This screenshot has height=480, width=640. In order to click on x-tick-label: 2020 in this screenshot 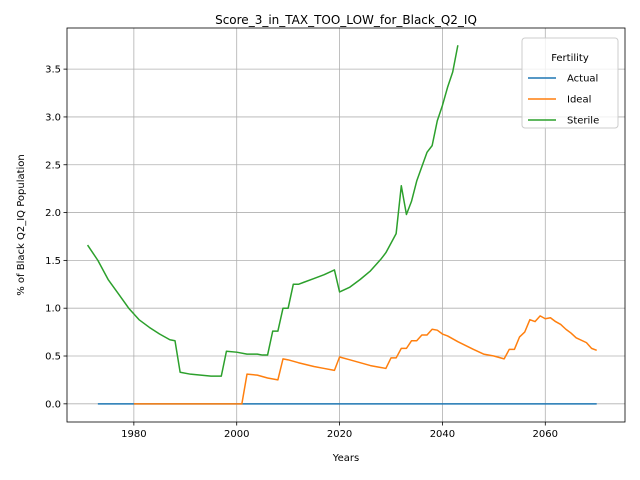, I will do `click(339, 434)`.